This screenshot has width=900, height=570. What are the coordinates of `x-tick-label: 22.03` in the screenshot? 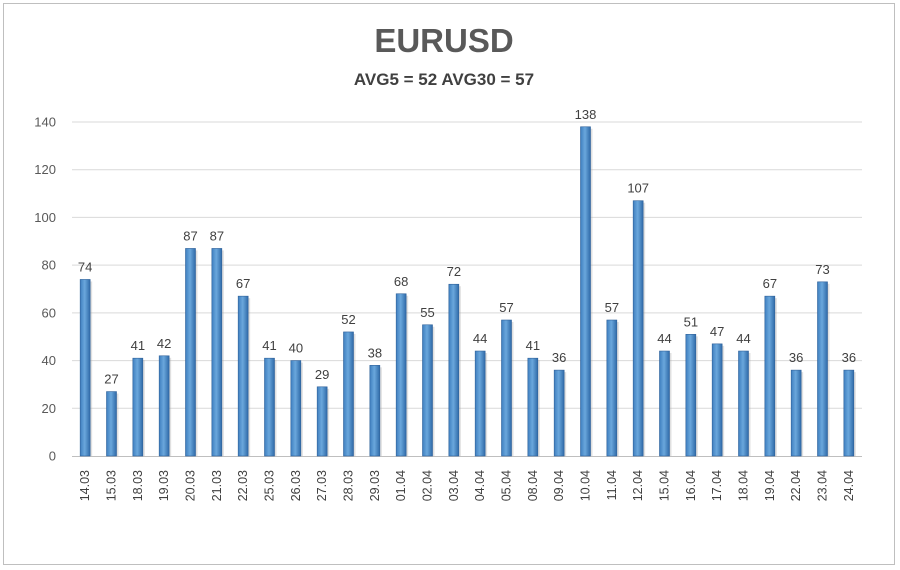 It's located at (243, 485).